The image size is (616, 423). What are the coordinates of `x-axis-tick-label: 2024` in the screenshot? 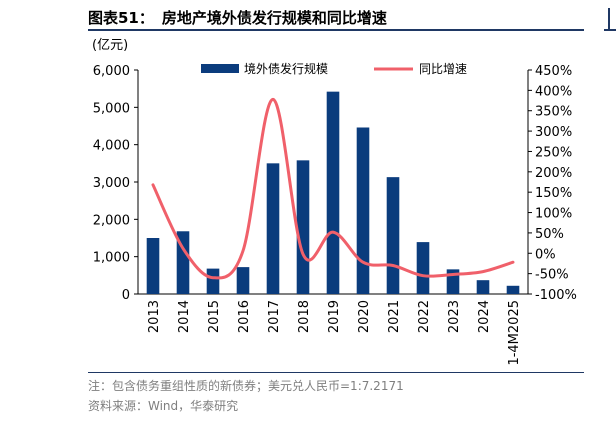 It's located at (484, 316).